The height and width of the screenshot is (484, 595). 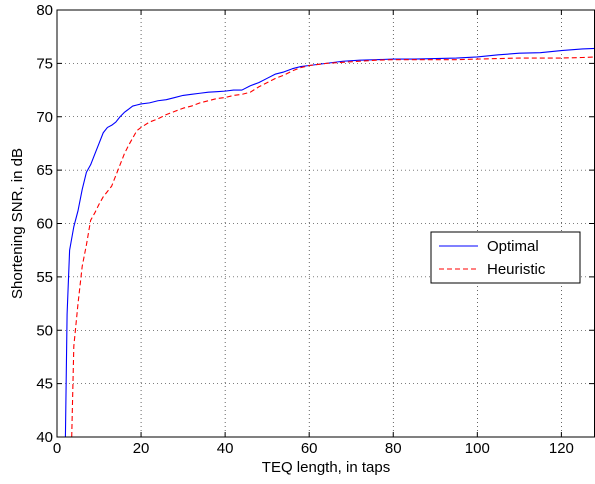 What do you see at coordinates (141, 448) in the screenshot?
I see `x-tick-label: 20` at bounding box center [141, 448].